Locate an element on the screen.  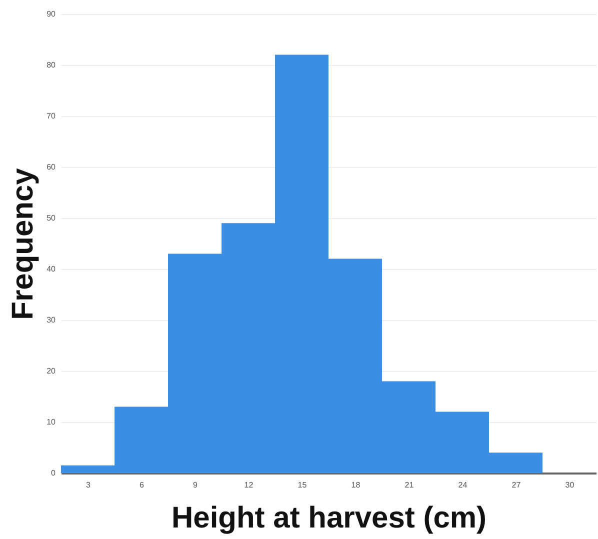
y-tick-label: 10 is located at coordinates (51, 422).